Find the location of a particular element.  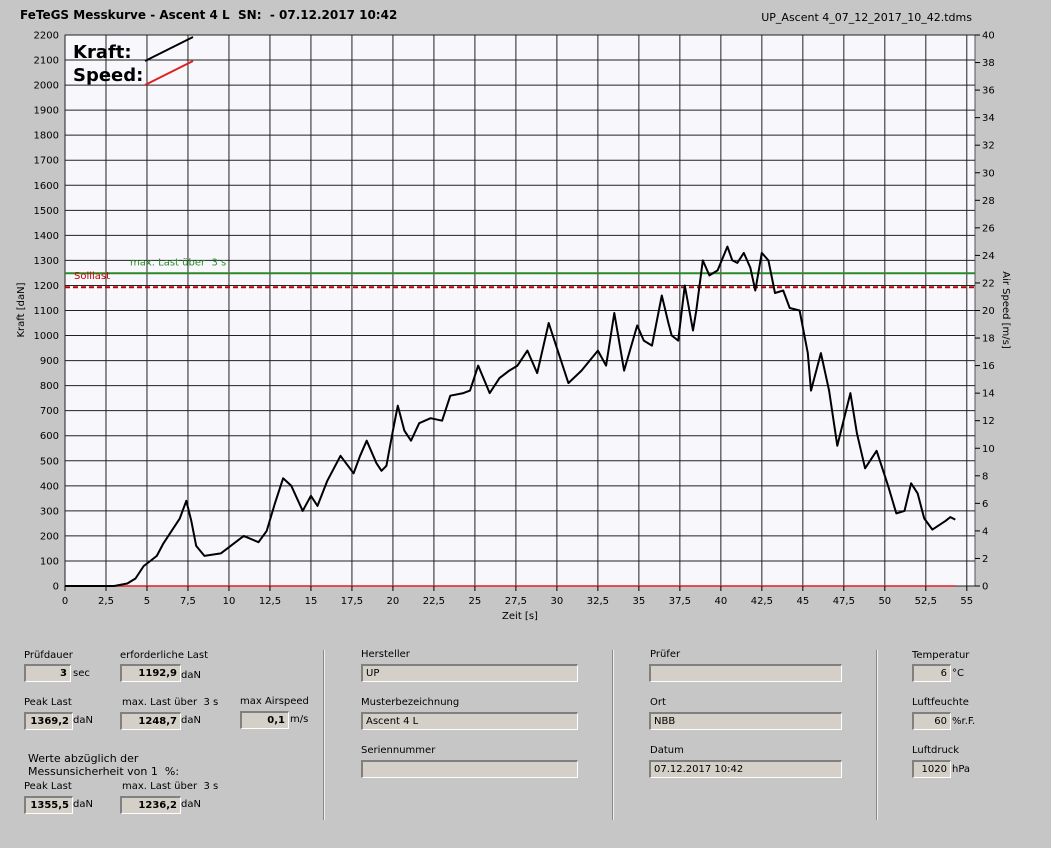

field-unit: °C is located at coordinates (958, 673).